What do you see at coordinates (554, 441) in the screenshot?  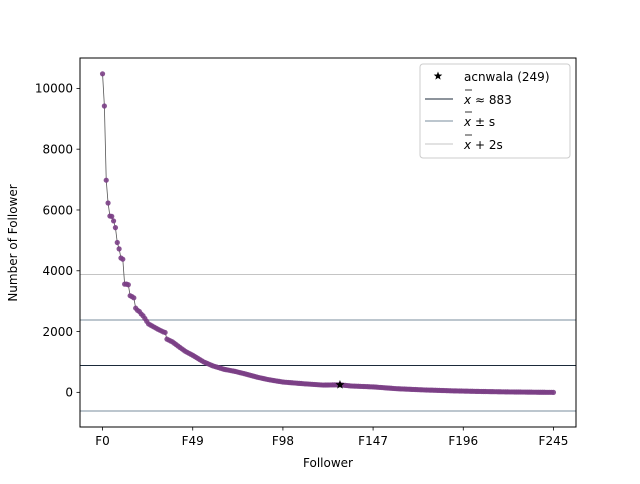 I see `x-tick-label: F245` at bounding box center [554, 441].